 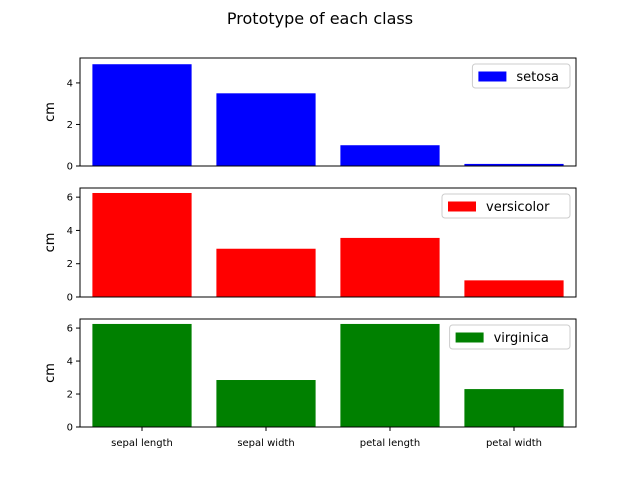 What do you see at coordinates (70, 298) in the screenshot?
I see `ytick-label-versicolor-0: 0` at bounding box center [70, 298].